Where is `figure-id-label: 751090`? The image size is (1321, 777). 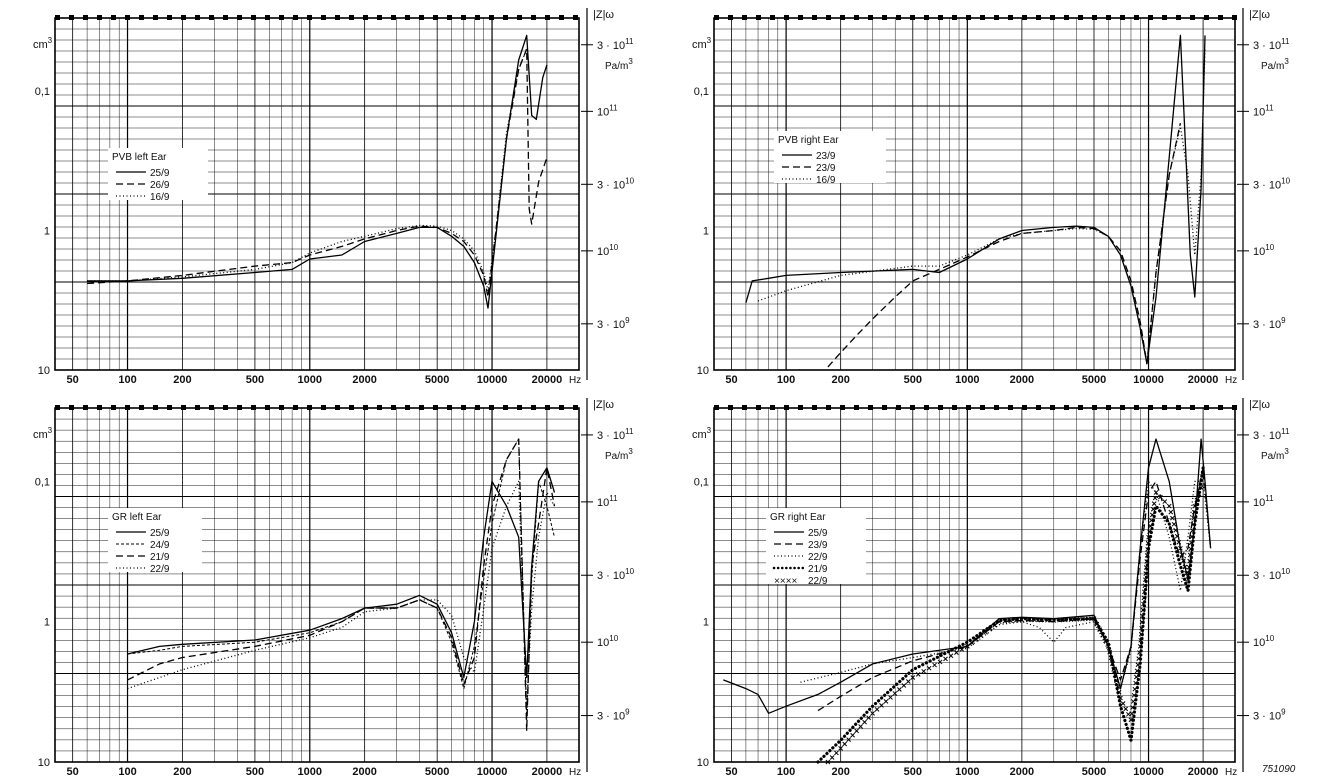 figure-id-label: 751090 is located at coordinates (1279, 769).